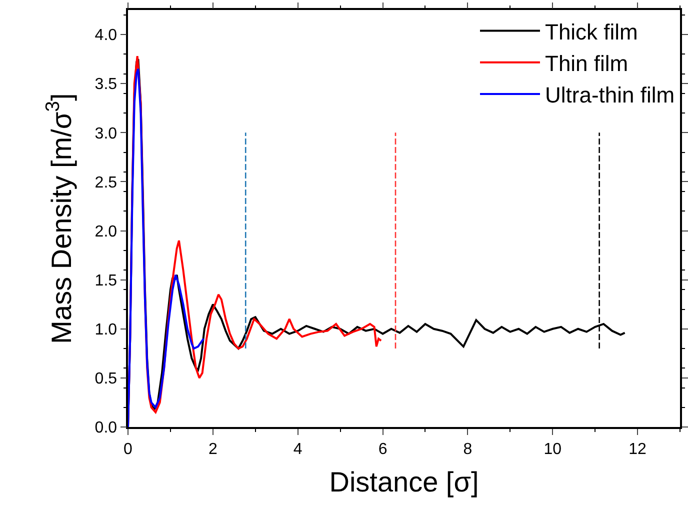 This screenshot has height=516, width=688. I want to click on y-tick-label: 0.5, so click(106, 379).